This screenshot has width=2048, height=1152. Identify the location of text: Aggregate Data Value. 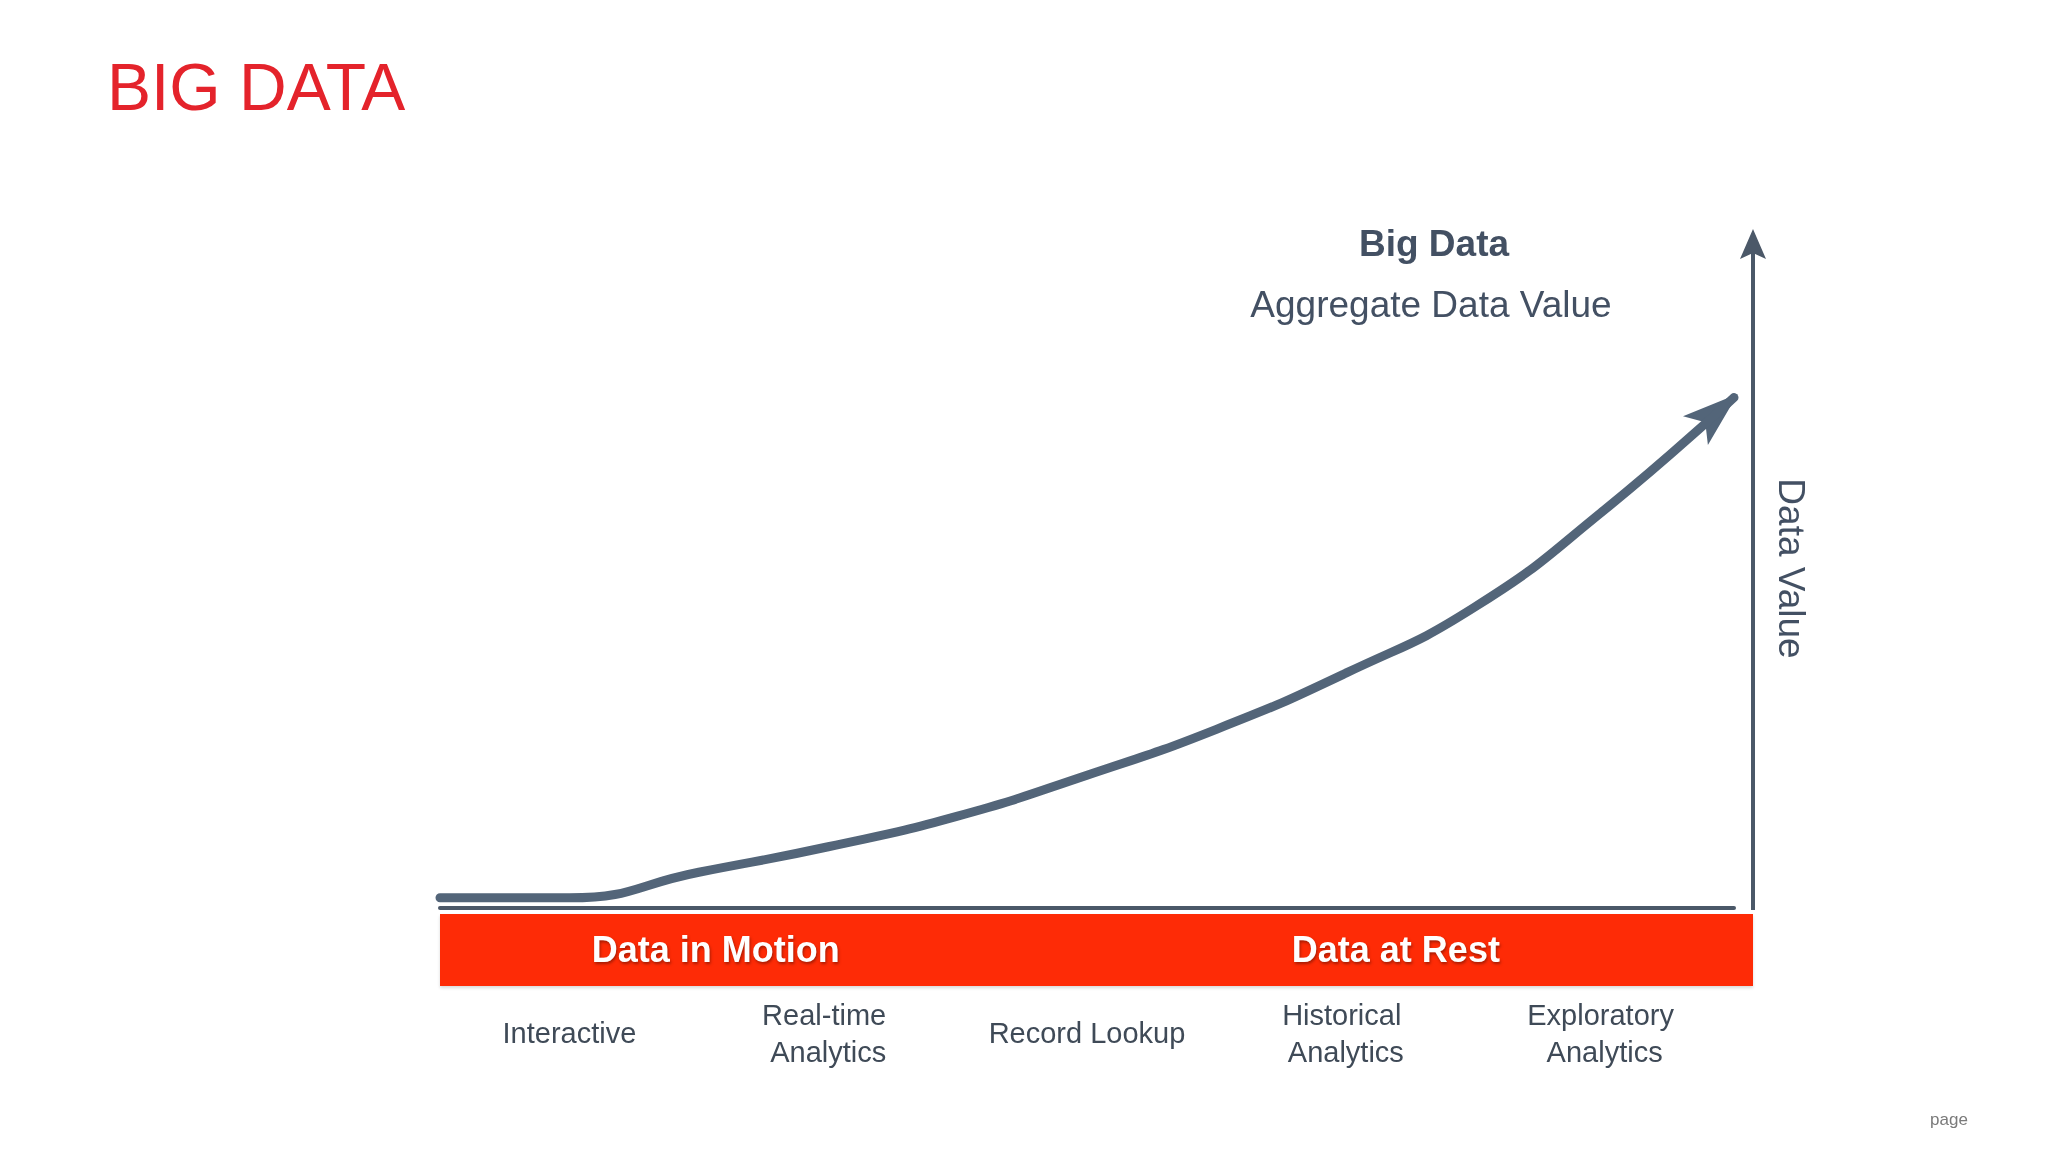
(1431, 304).